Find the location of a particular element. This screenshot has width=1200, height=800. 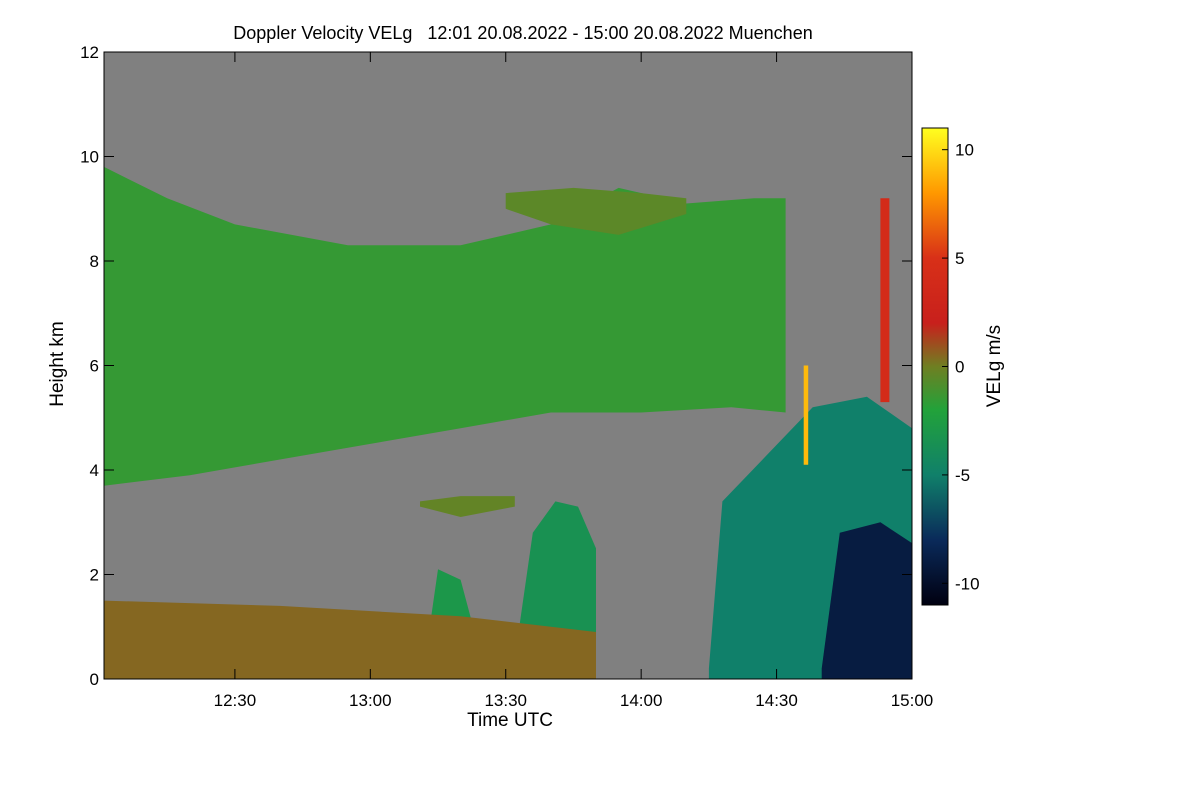

y-axis-label: Height km is located at coordinates (57, 364).